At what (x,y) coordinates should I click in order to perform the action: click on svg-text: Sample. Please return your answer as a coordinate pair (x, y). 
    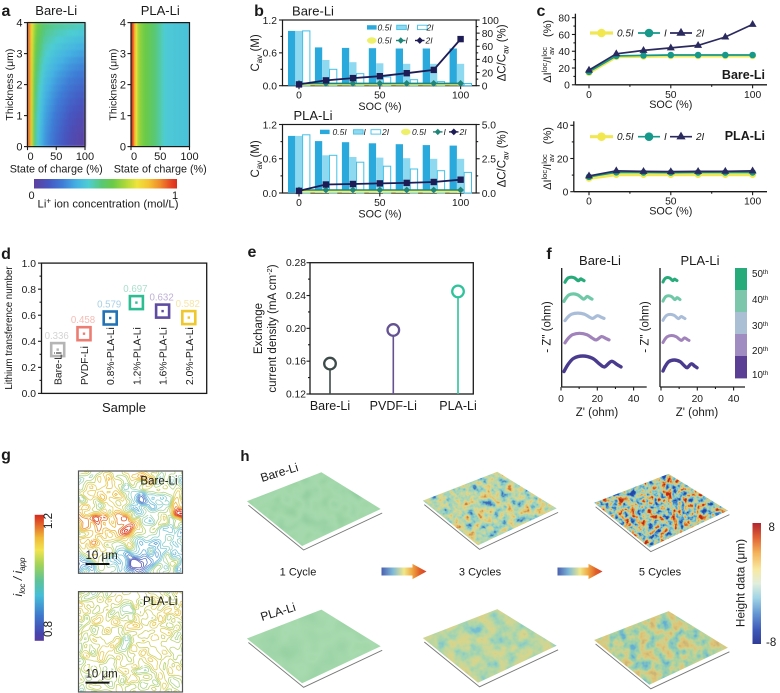
    Looking at the image, I should click on (124, 407).